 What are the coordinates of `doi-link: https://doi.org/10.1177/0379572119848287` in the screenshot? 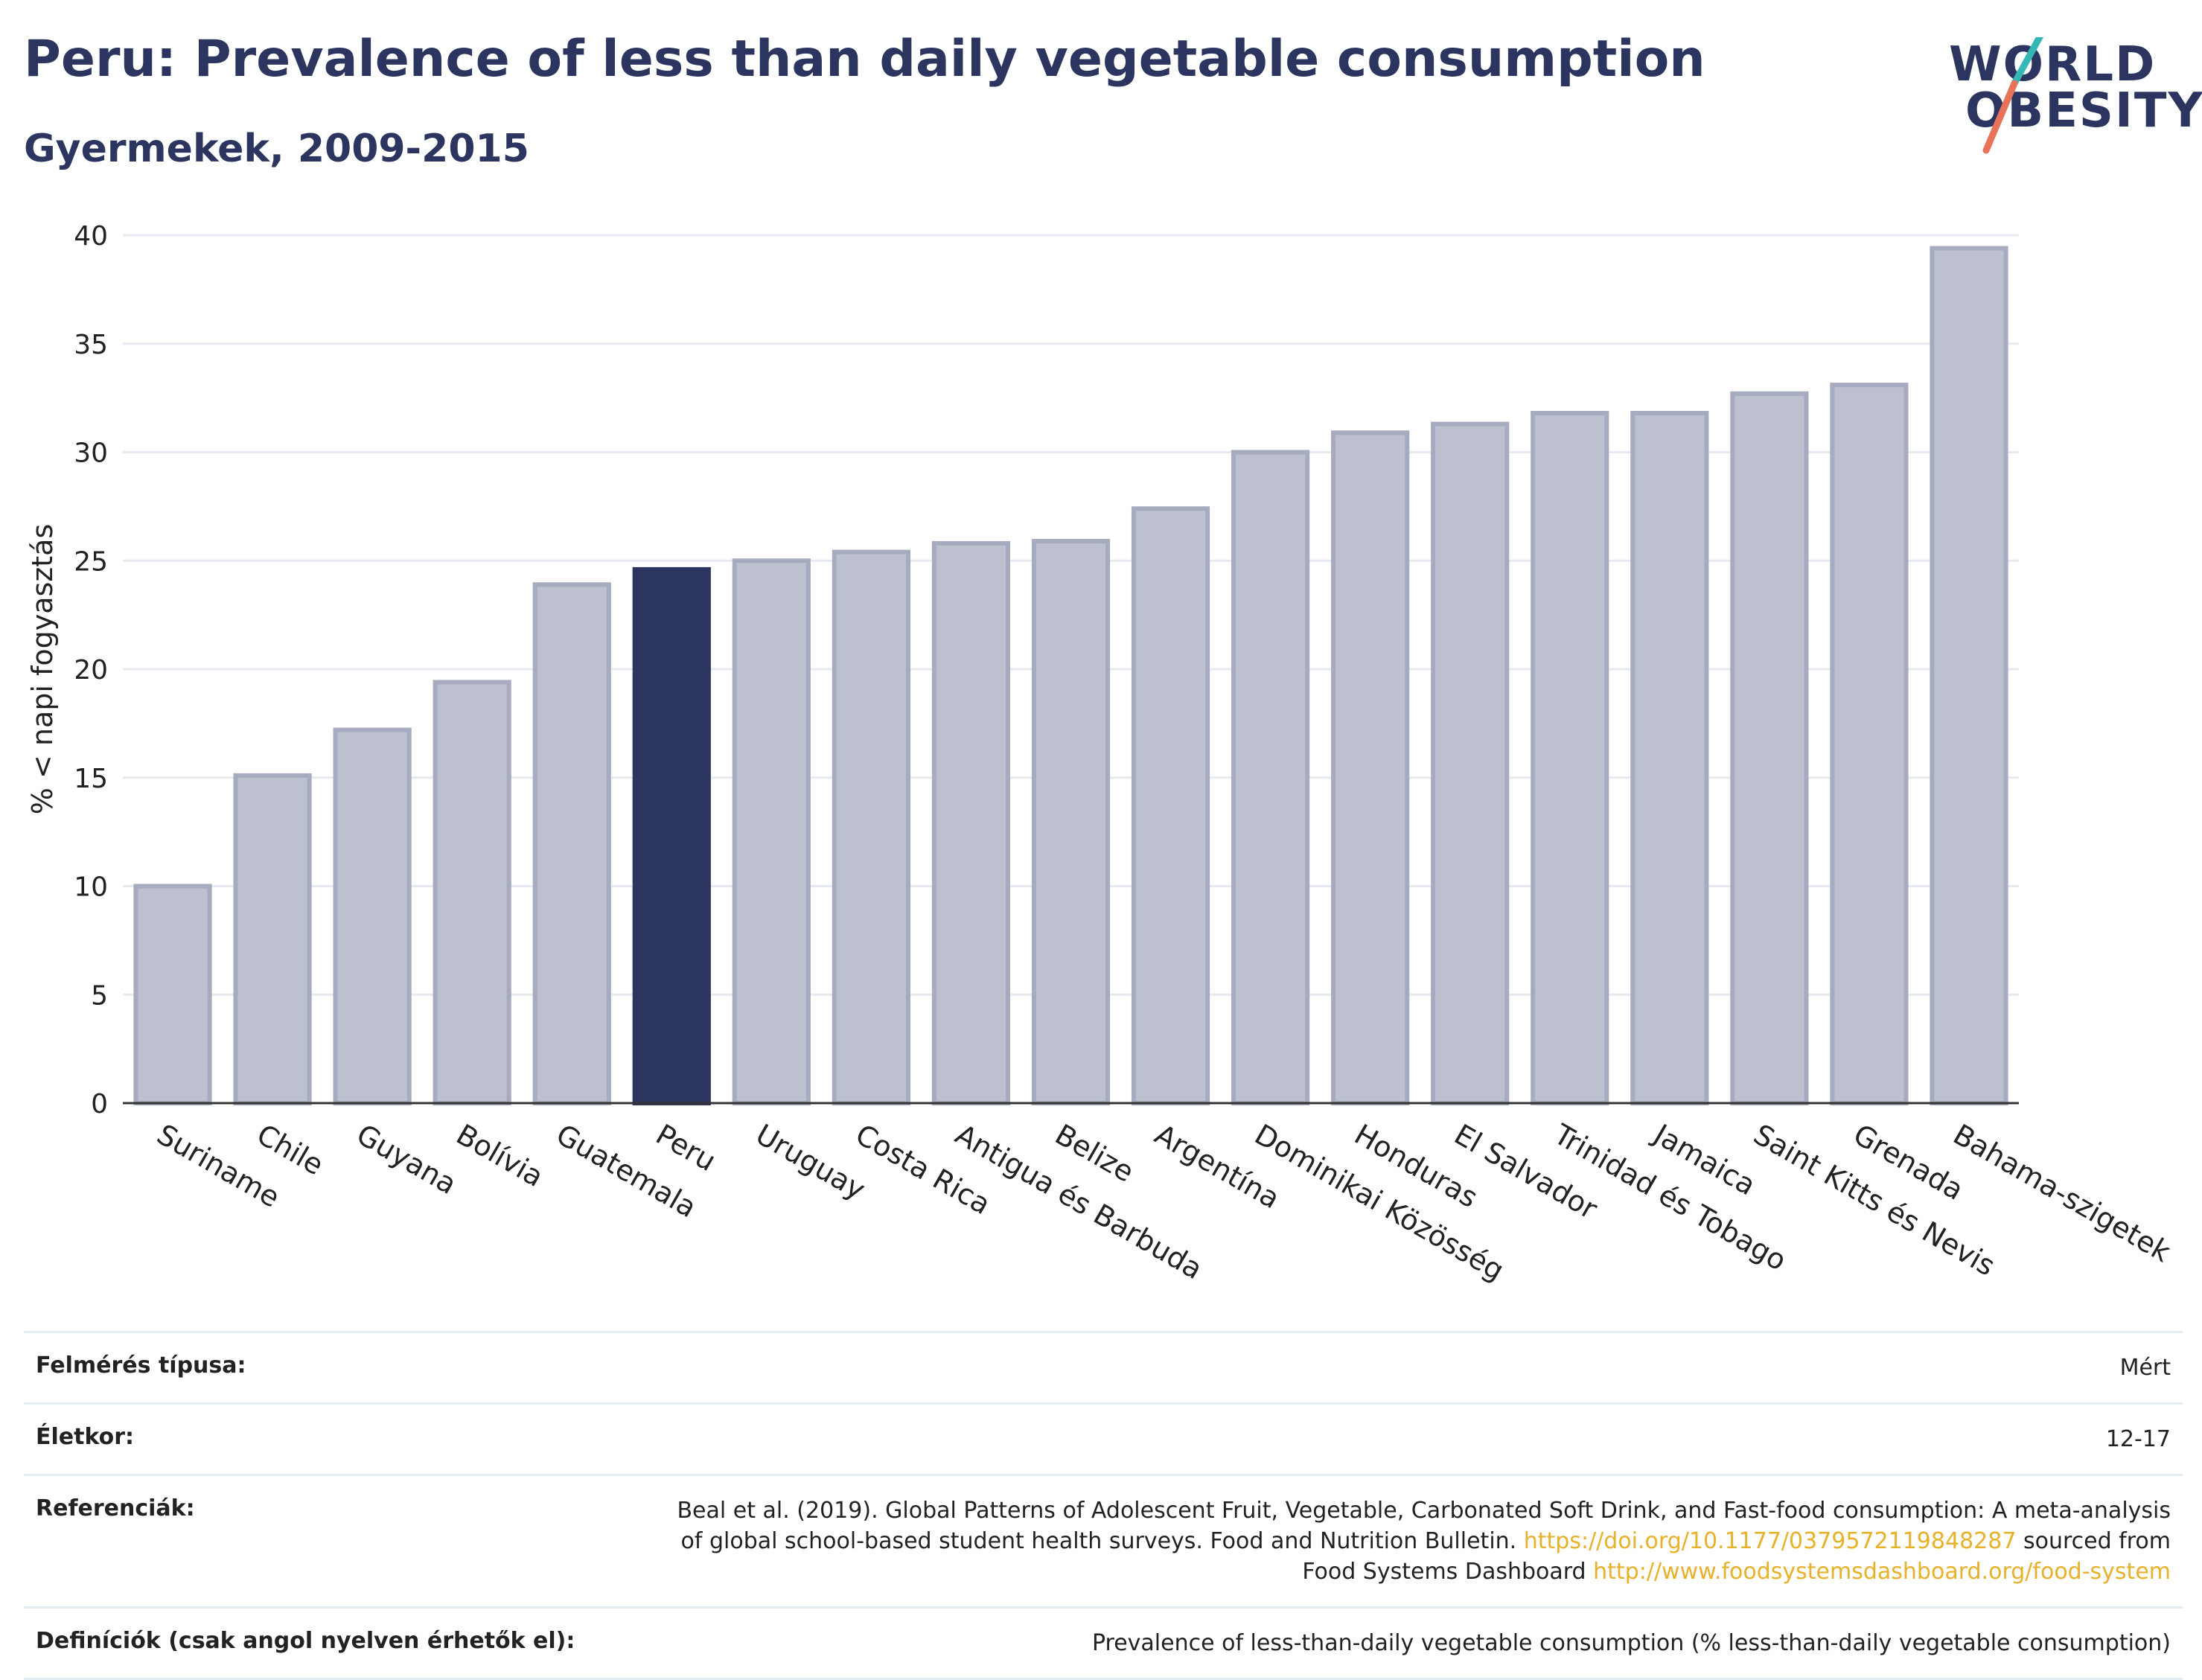 It's located at (1770, 1541).